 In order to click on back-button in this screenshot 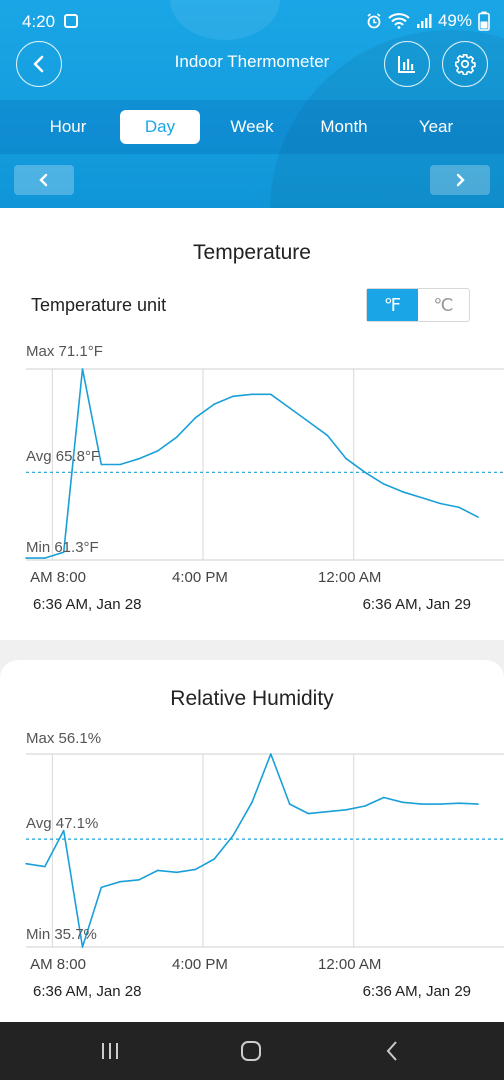, I will do `click(39, 64)`.